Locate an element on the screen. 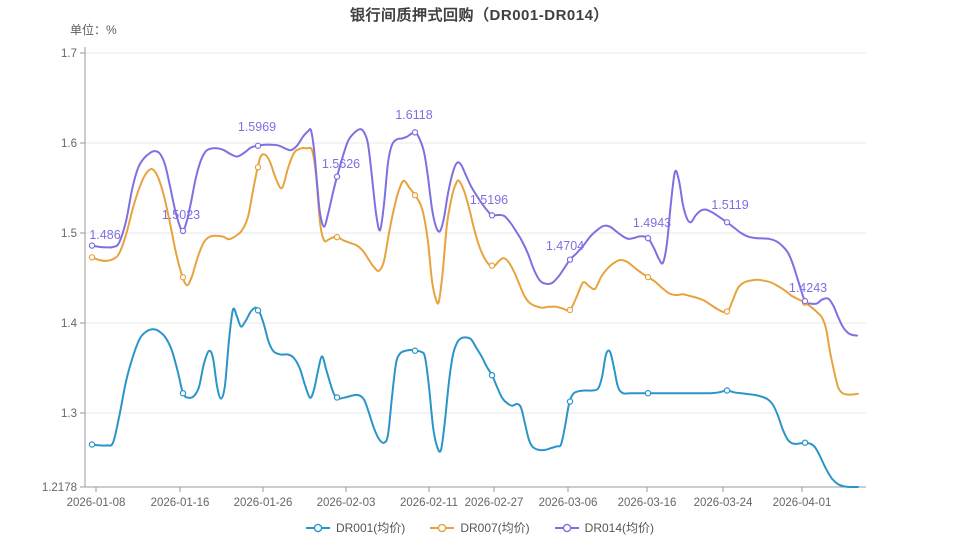 The height and width of the screenshot is (539, 959). legend-item-dr007: DR007(均价) is located at coordinates (479, 527).